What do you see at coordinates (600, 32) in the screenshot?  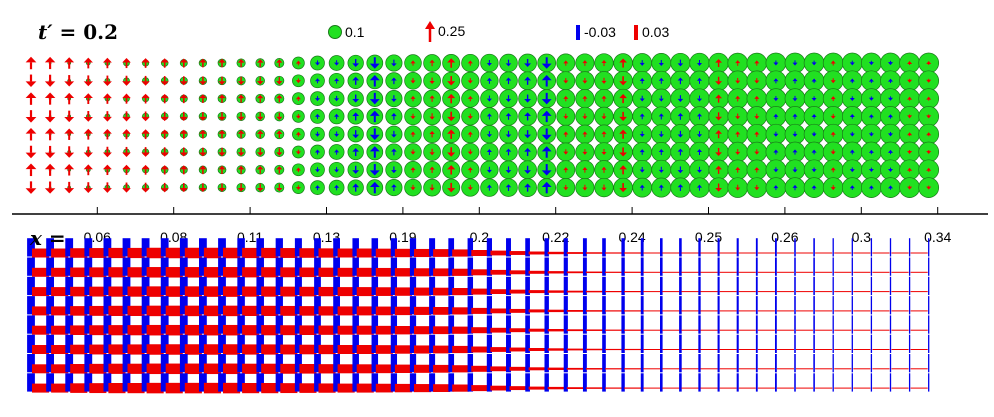 I see `legend-negative-label: -0.03` at bounding box center [600, 32].